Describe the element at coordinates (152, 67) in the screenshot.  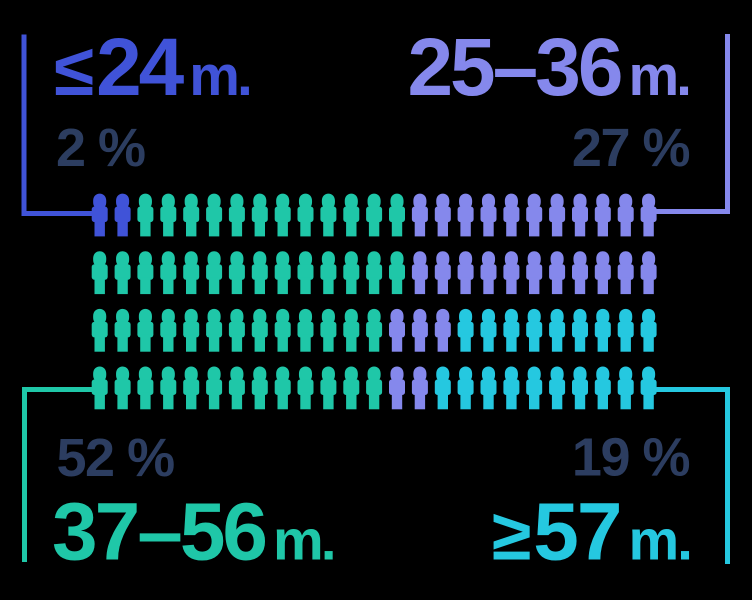
I see `svg-text:≤24m.: ≤24 m.` at that location.